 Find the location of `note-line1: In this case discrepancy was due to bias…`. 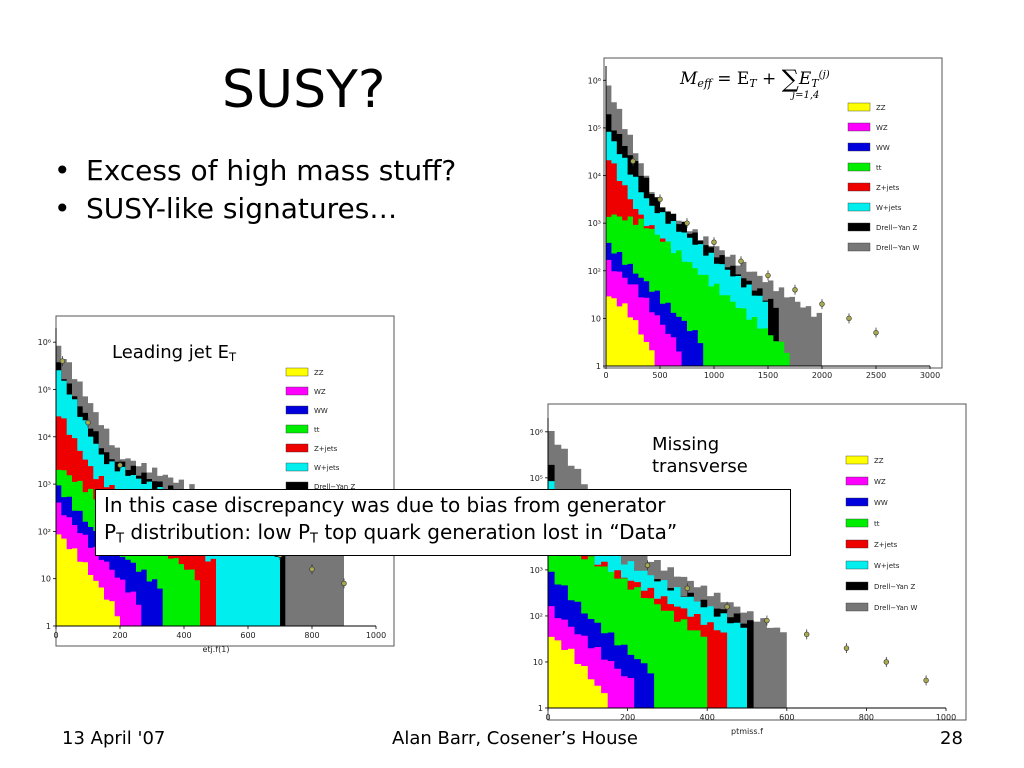

note-line1: In this case discrepancy was due to bias… is located at coordinates (385, 505).